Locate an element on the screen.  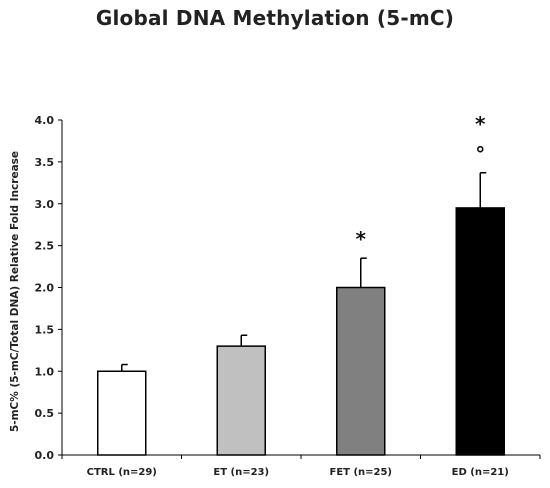
y-tick-label: 4.0 is located at coordinates (45, 120).